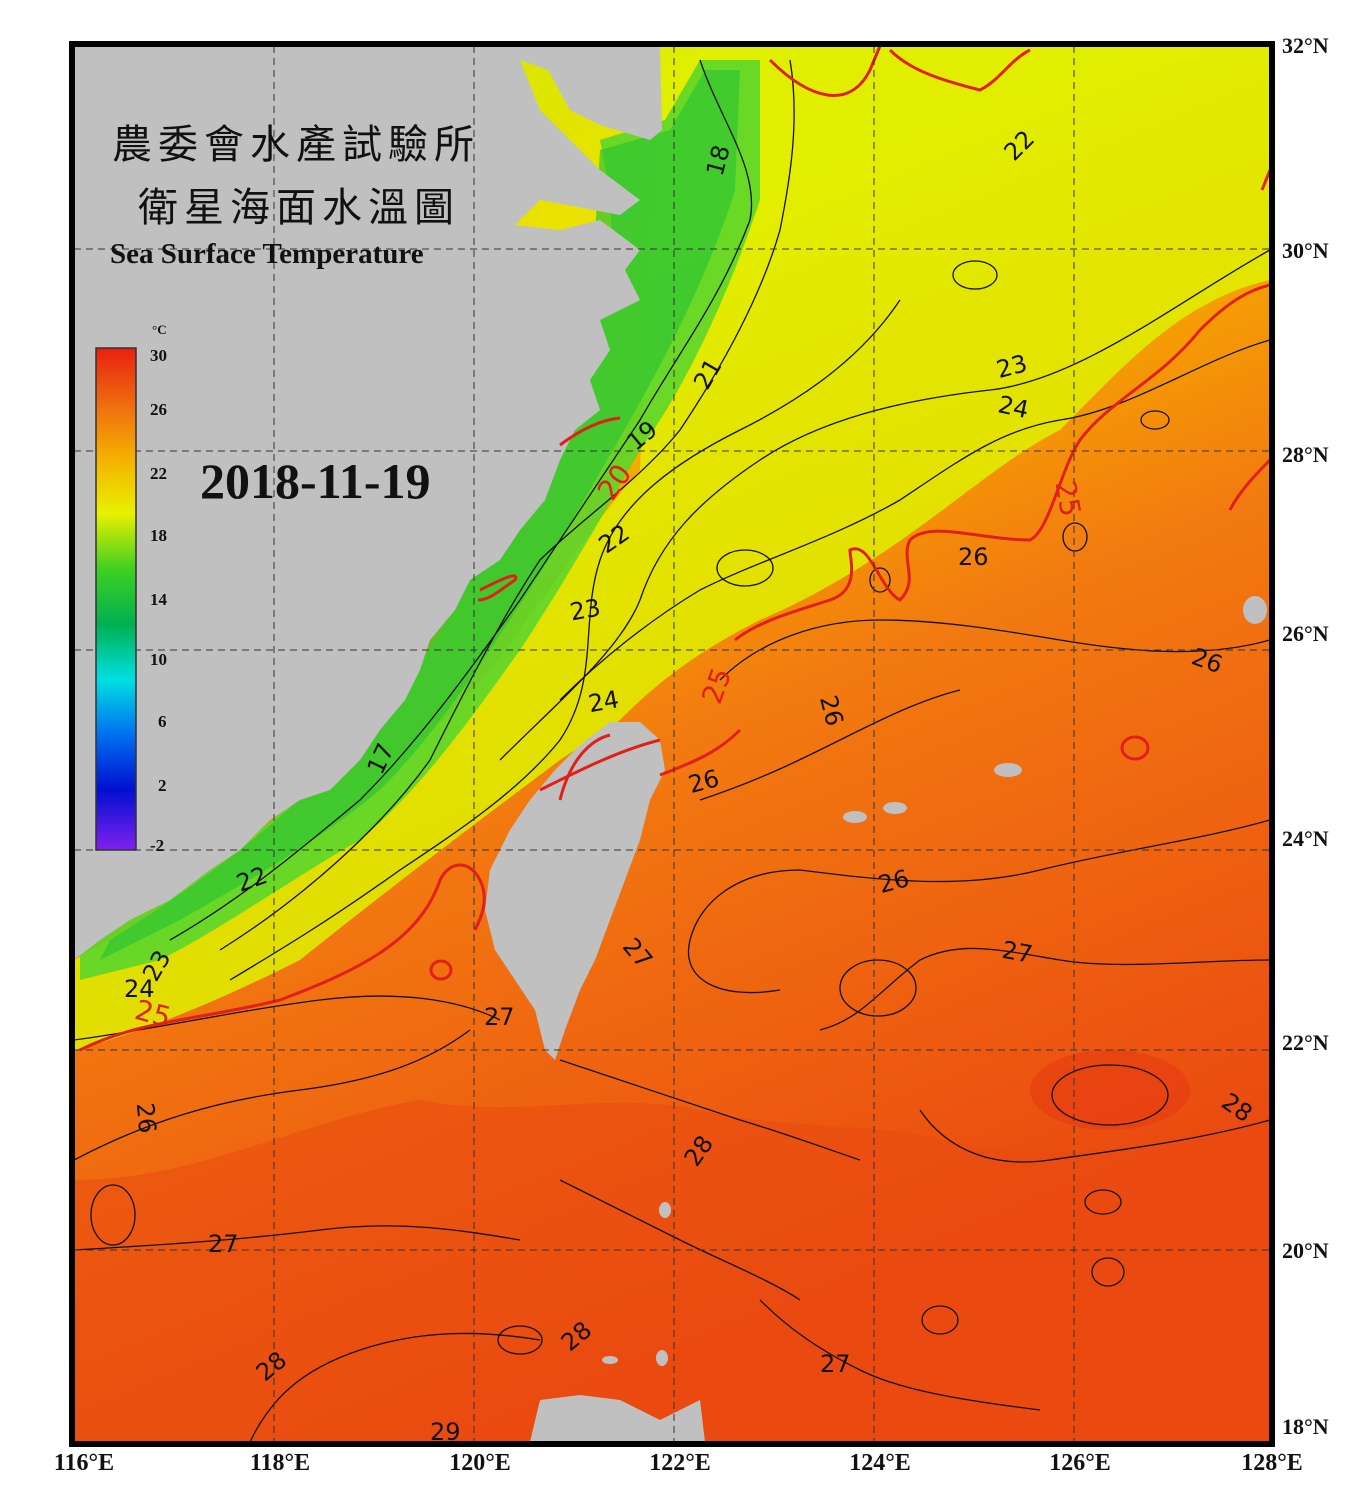  What do you see at coordinates (158, 355) in the screenshot?
I see `colorbar-tick: 30` at bounding box center [158, 355].